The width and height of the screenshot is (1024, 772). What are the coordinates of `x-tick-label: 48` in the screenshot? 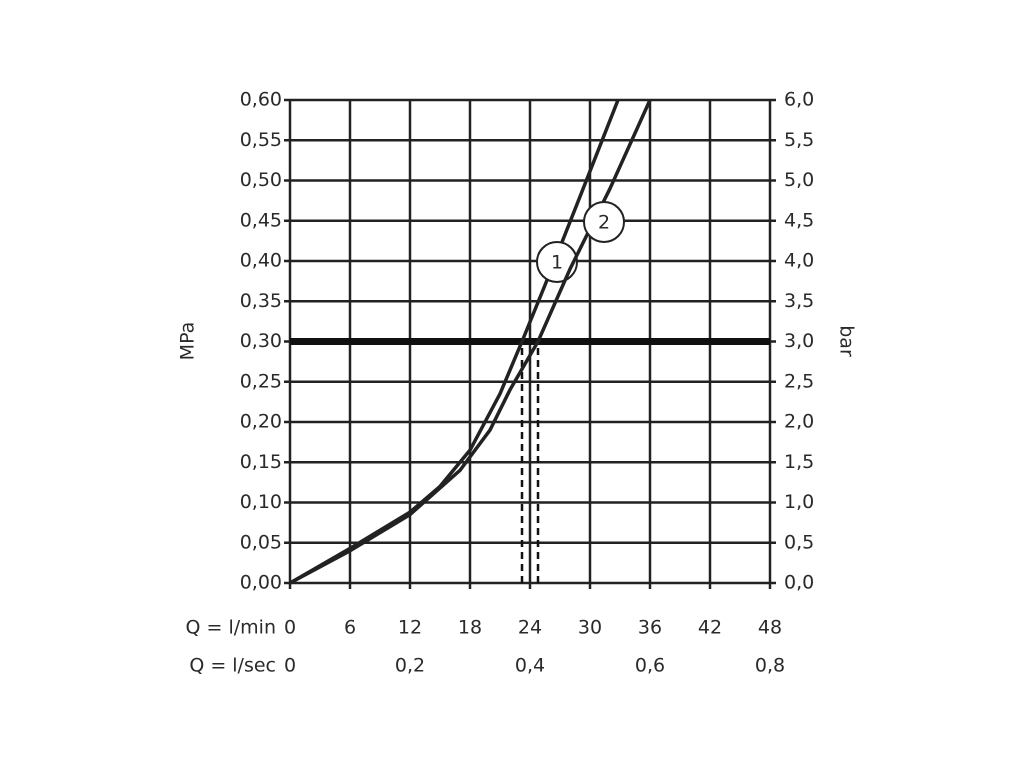 It's located at (770, 628).